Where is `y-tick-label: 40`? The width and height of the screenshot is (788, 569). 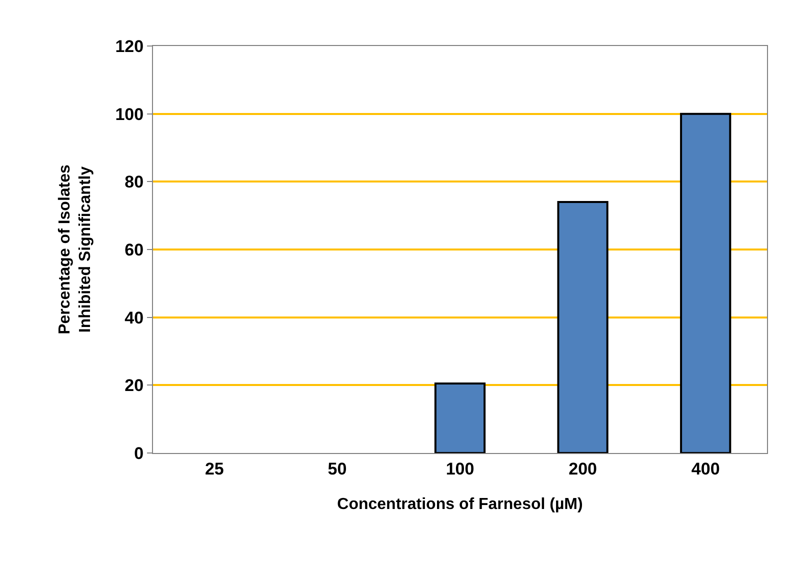
y-tick-label: 40 is located at coordinates (134, 318).